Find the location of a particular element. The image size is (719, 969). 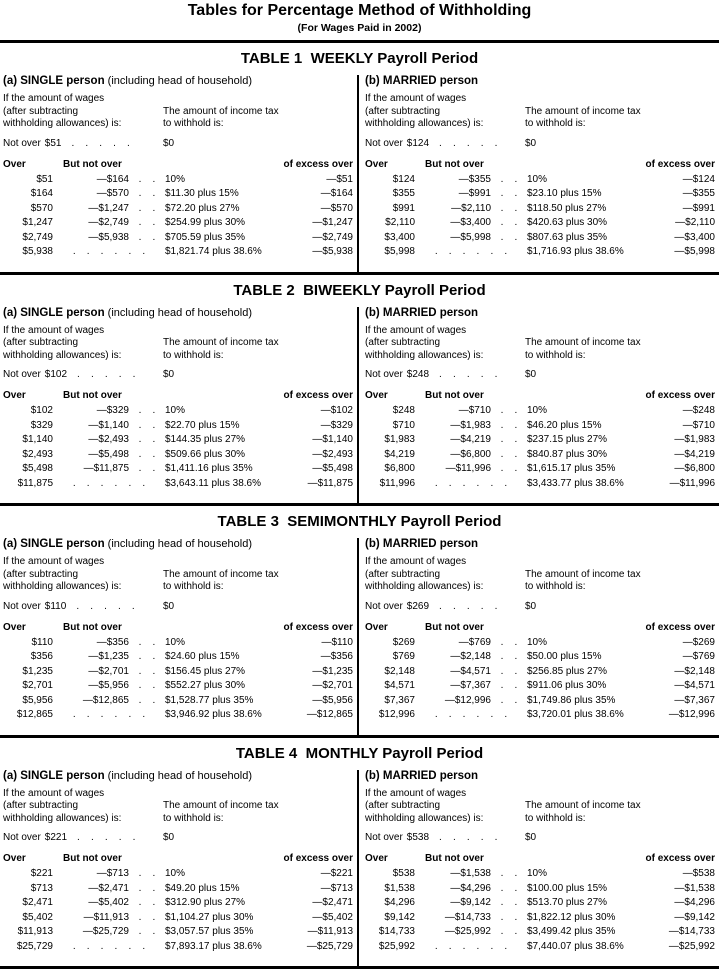

over-value: $5,956 is located at coordinates (28, 701).